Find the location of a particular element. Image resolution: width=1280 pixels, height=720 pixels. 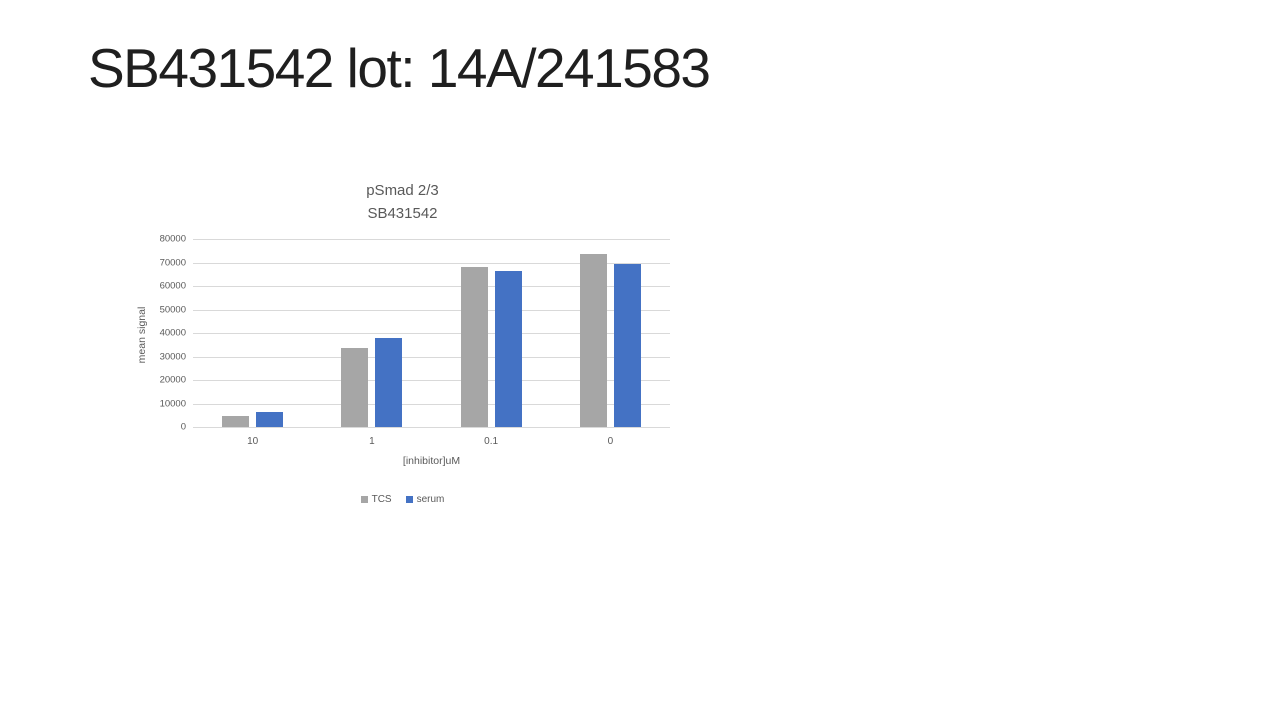

x-tick-label: 0 is located at coordinates (610, 441).